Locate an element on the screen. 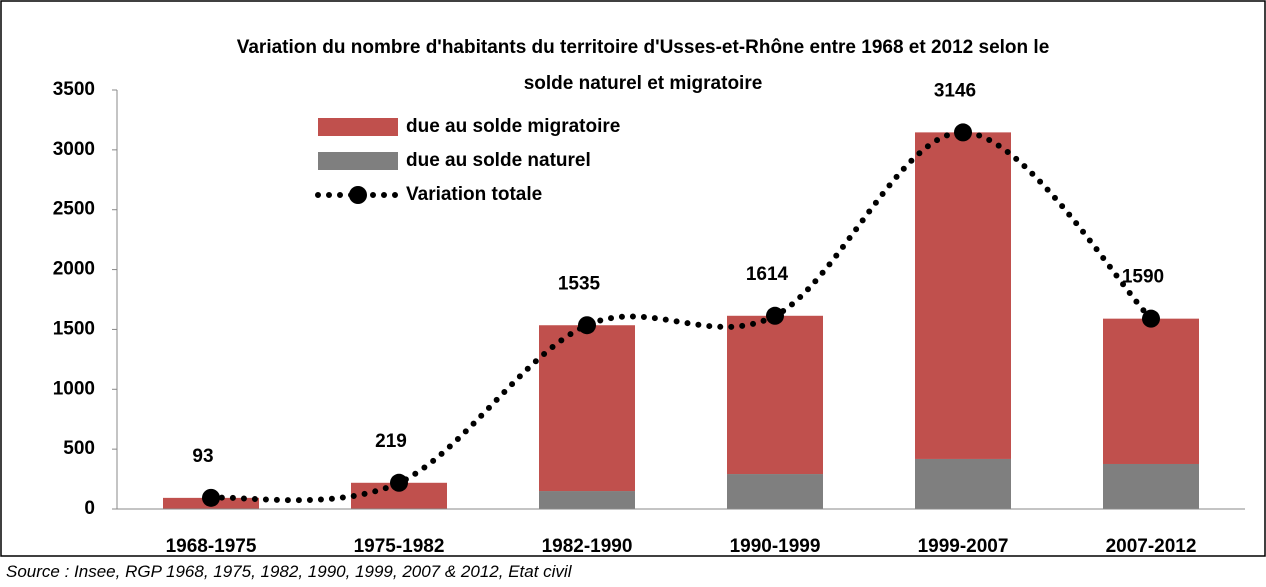 This screenshot has height=587, width=1266. y-tick-label: 3000 is located at coordinates (74, 149).